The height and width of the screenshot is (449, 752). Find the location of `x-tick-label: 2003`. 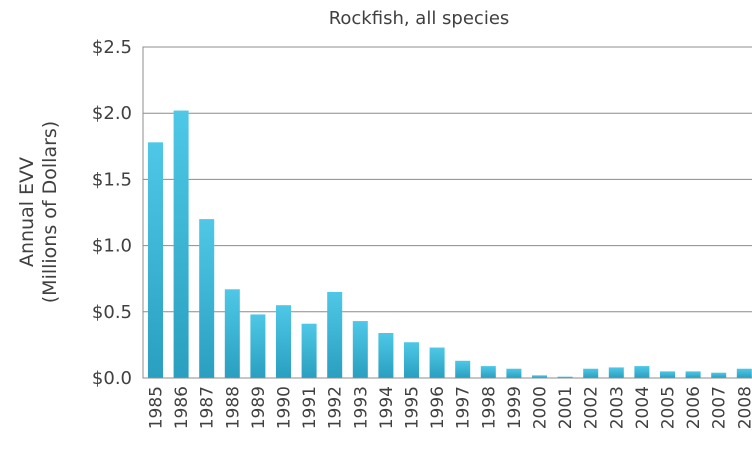

x-tick-label: 2003 is located at coordinates (617, 407).